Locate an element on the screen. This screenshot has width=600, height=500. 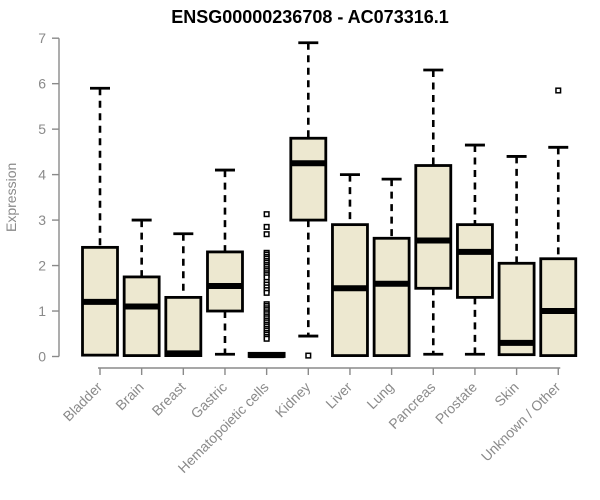
chart-title: ENSG00000236708 - AC073316.1 is located at coordinates (310, 17).